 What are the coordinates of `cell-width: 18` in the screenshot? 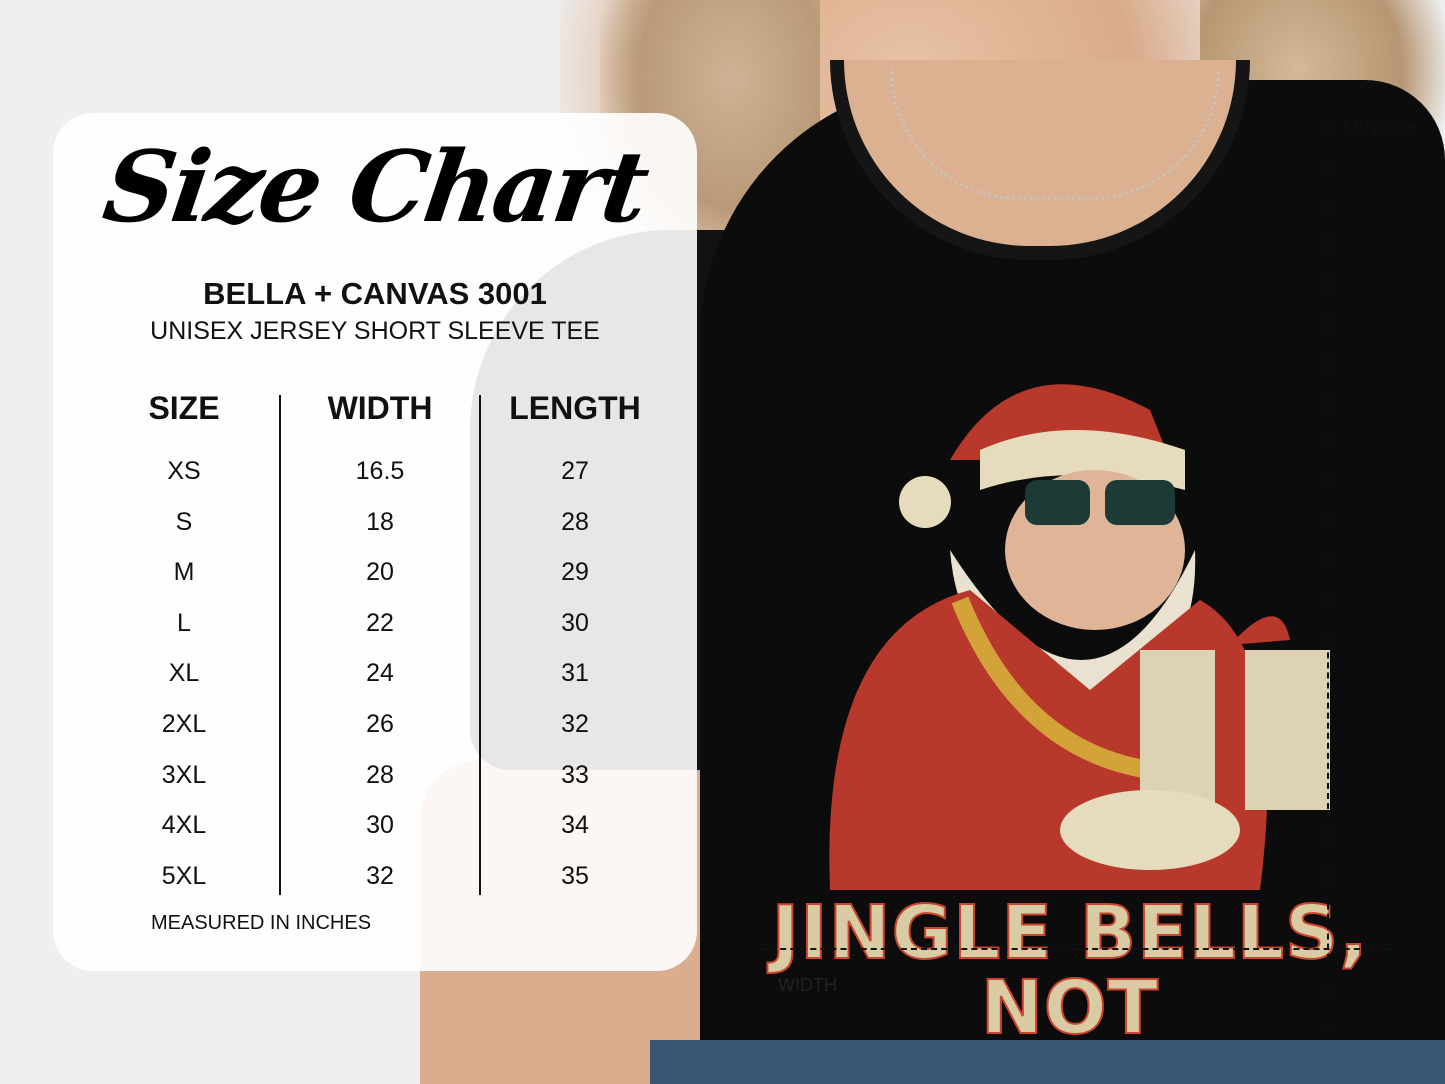 It's located at (380, 521).